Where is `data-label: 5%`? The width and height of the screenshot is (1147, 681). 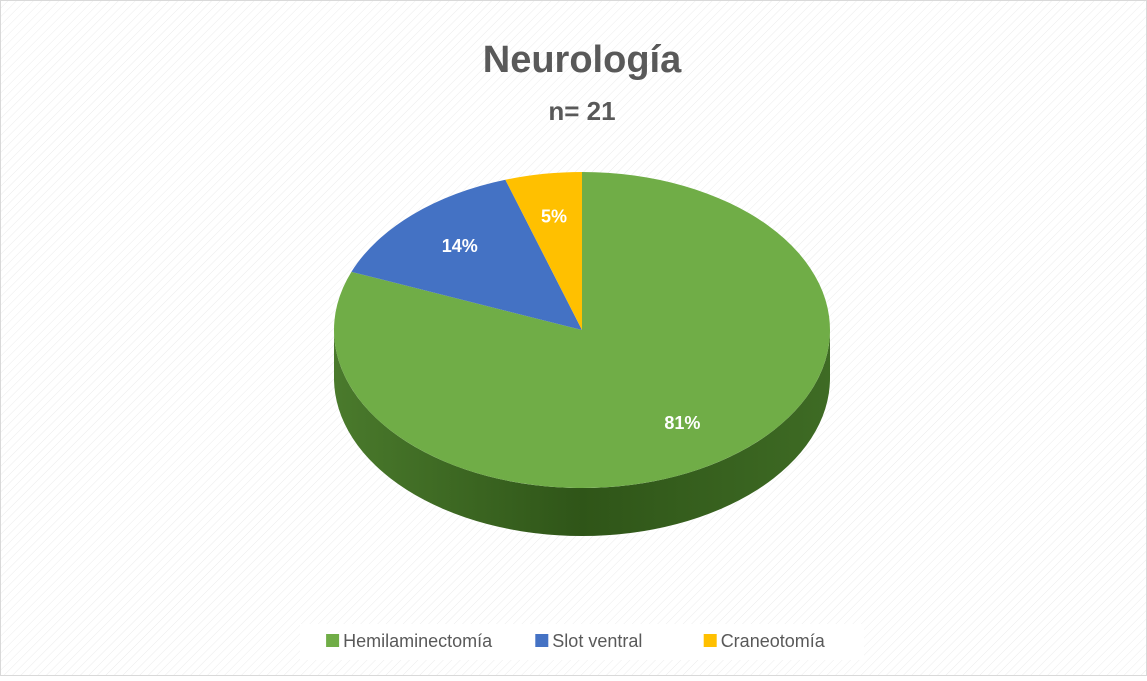 data-label: 5% is located at coordinates (554, 216).